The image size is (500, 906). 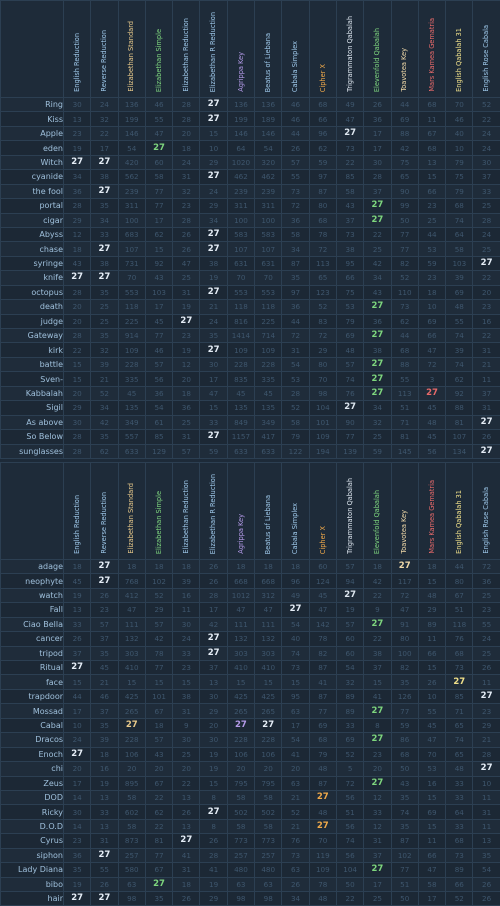 What do you see at coordinates (431, 510) in the screenshot?
I see `cipher-column-header: Mars Kamea Gematria` at bounding box center [431, 510].